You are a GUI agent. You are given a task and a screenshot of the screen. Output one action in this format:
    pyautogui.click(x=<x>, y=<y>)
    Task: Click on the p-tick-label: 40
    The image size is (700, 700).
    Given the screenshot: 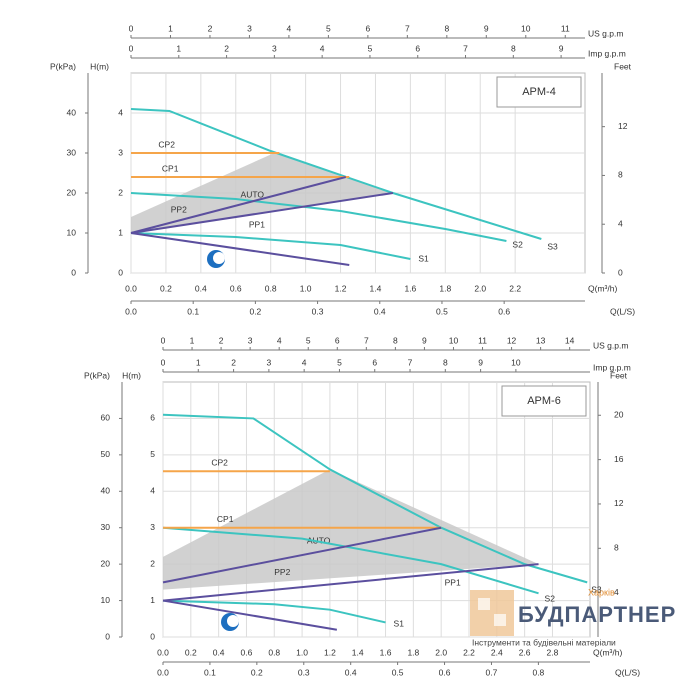 What is the action you would take?
    pyautogui.click(x=106, y=491)
    